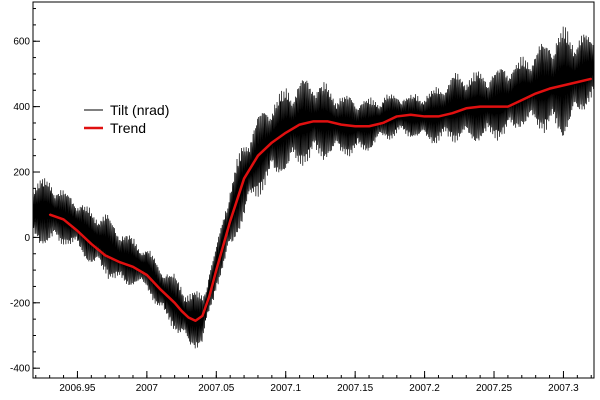 The height and width of the screenshot is (400, 600). I want to click on x-tick-label: 2006.95, so click(77, 388).